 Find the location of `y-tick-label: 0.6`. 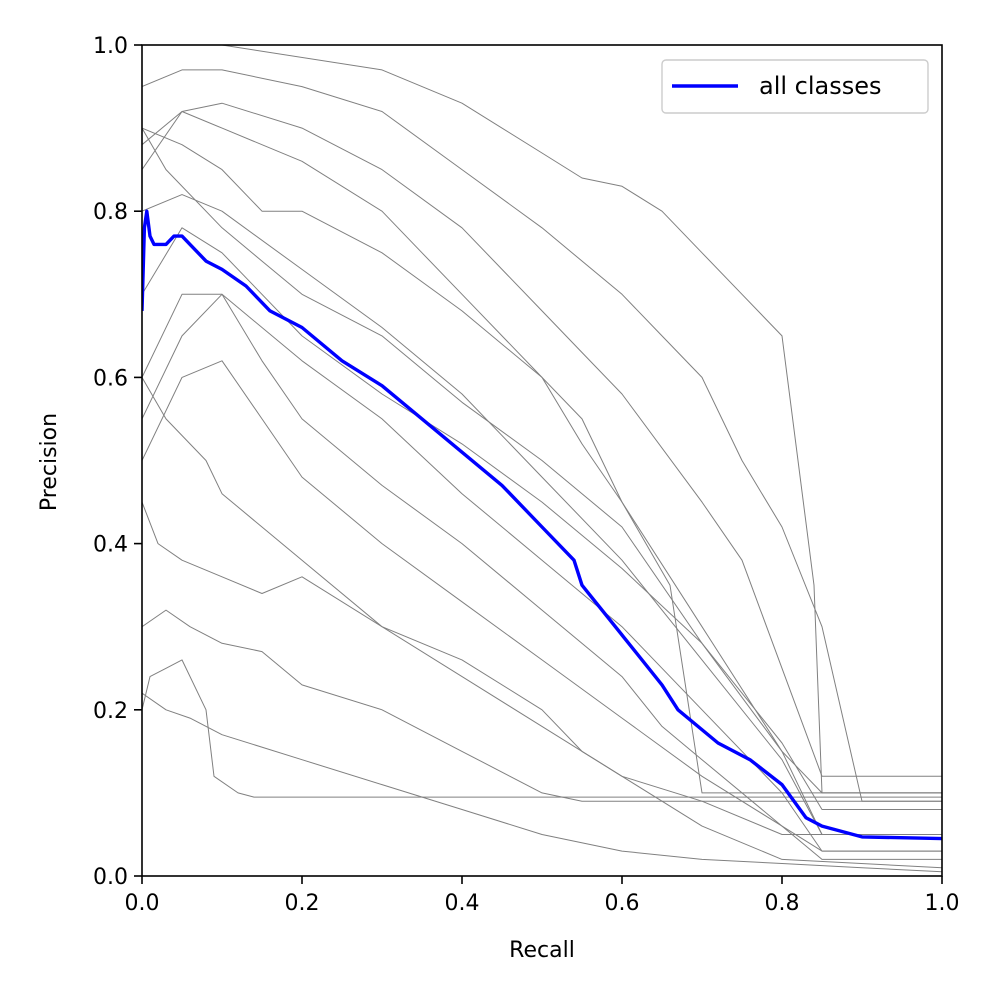

y-tick-label: 0.6 is located at coordinates (110, 378).